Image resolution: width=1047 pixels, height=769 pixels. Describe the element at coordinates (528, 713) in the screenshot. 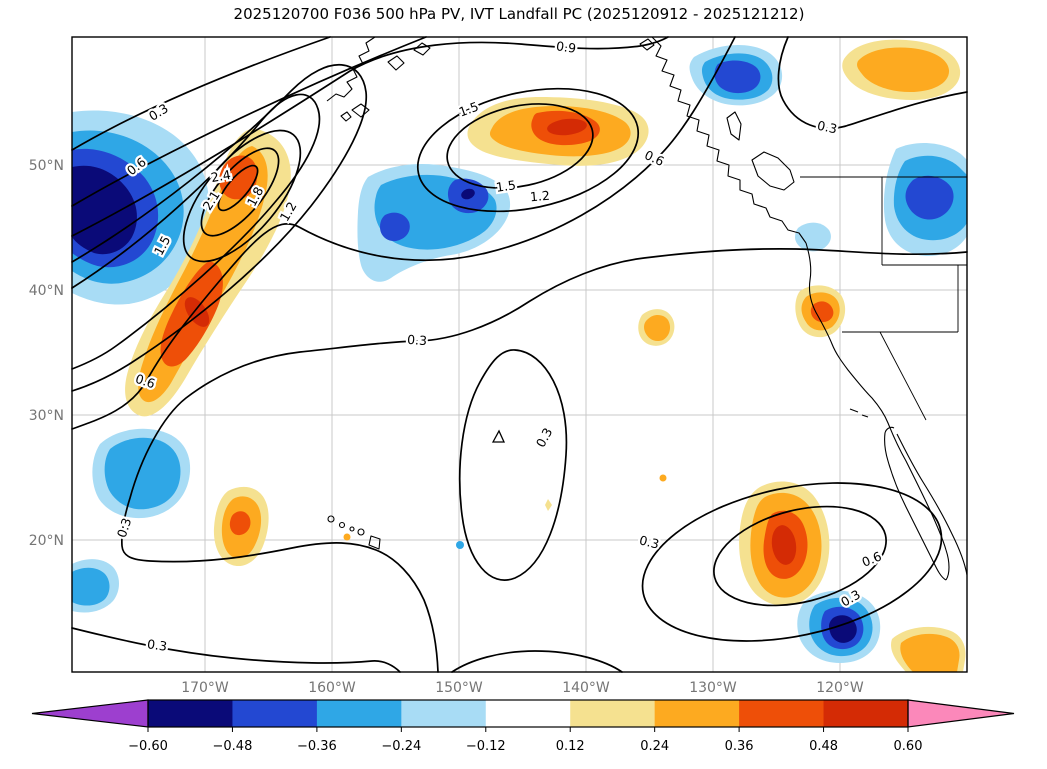

I see `colorbar-segments` at that location.